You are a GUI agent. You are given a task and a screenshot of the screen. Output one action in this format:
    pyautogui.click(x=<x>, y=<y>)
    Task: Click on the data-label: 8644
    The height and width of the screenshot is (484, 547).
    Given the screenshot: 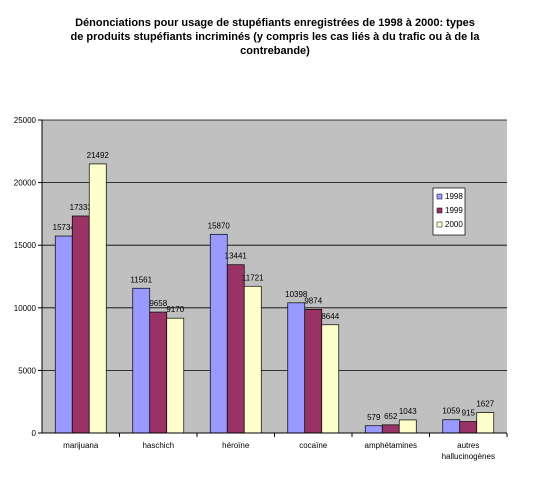 What is the action you would take?
    pyautogui.click(x=330, y=316)
    